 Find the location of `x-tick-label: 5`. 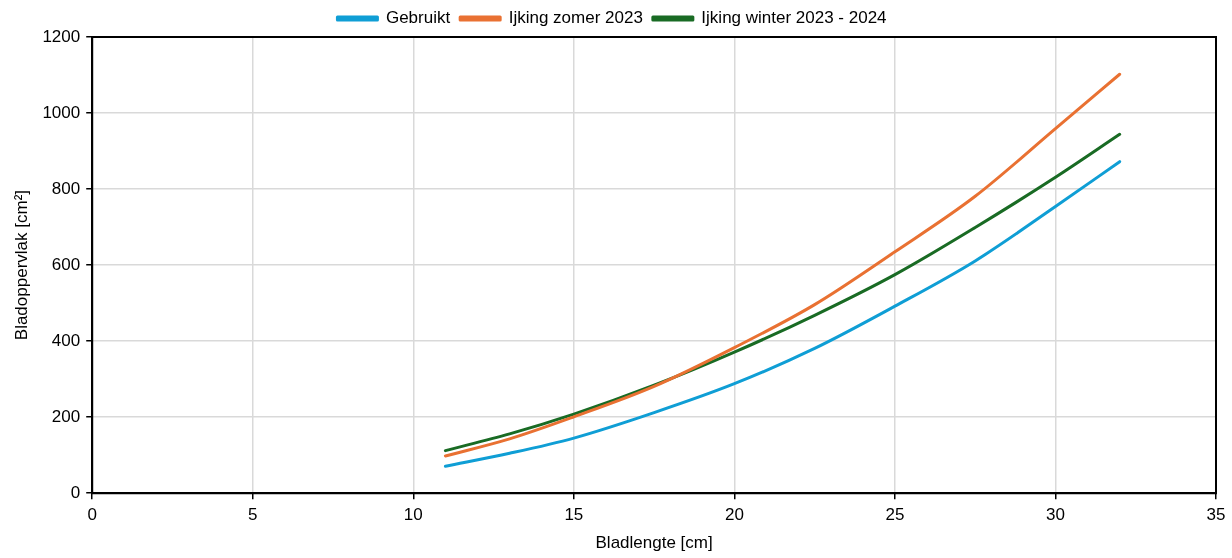

x-tick-label: 5 is located at coordinates (253, 515).